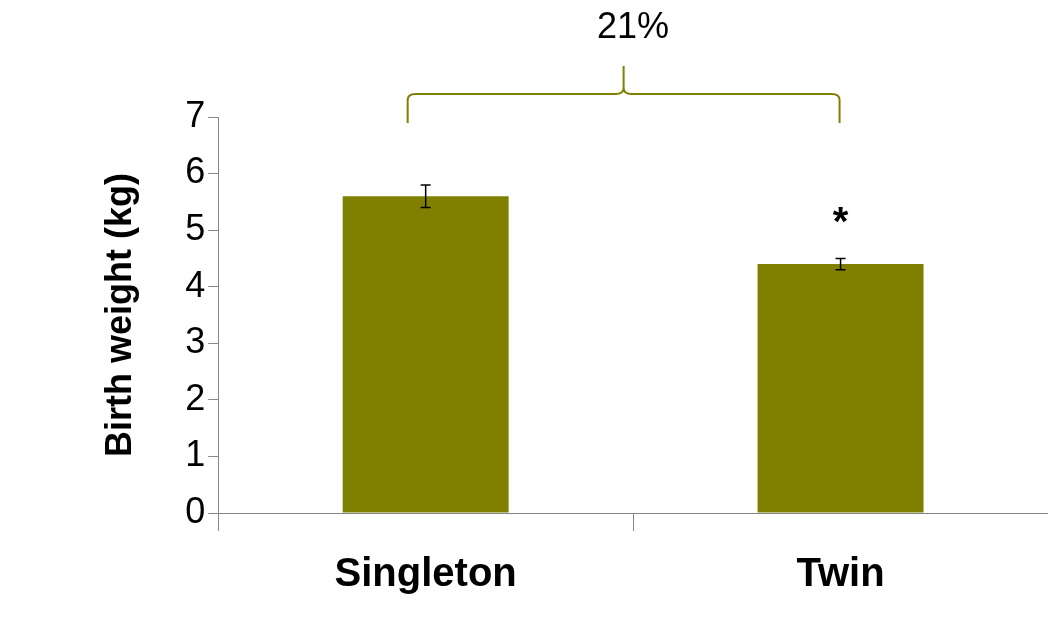 Image resolution: width=1048 pixels, height=619 pixels. I want to click on y-tick-label: 0, so click(195, 510).